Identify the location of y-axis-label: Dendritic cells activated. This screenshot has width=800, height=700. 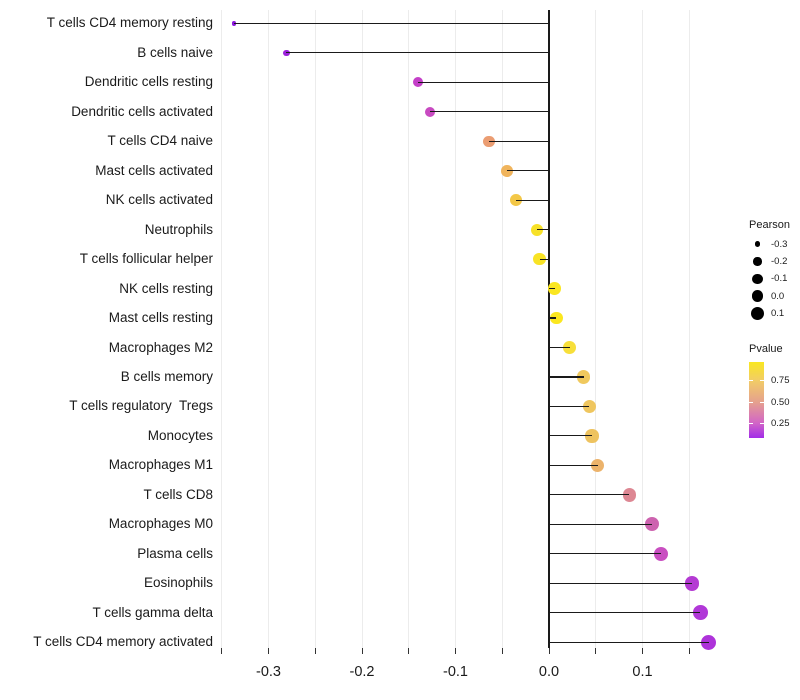
(142, 111).